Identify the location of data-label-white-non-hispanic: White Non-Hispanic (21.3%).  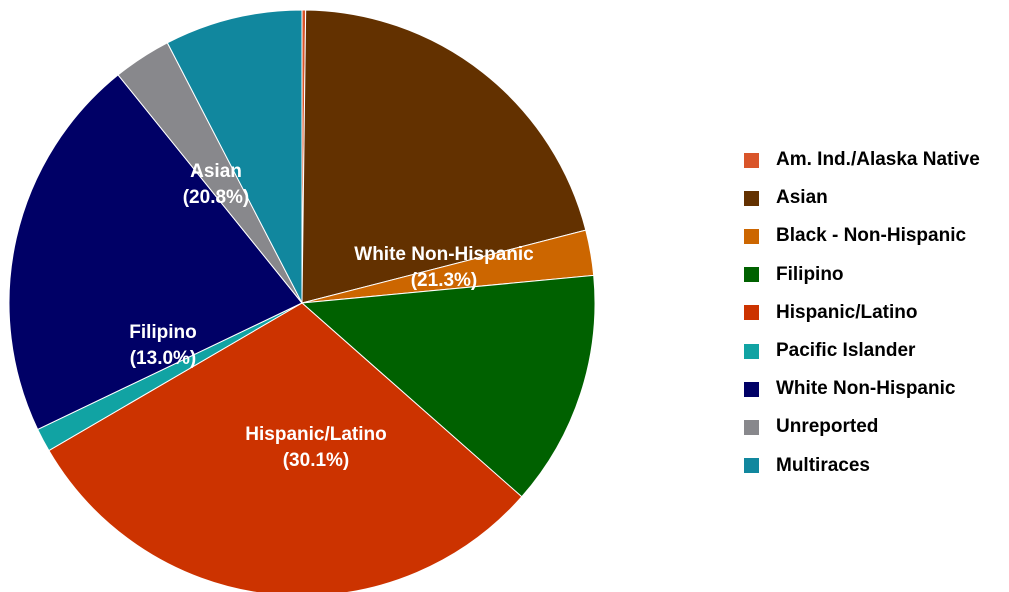
(444, 267).